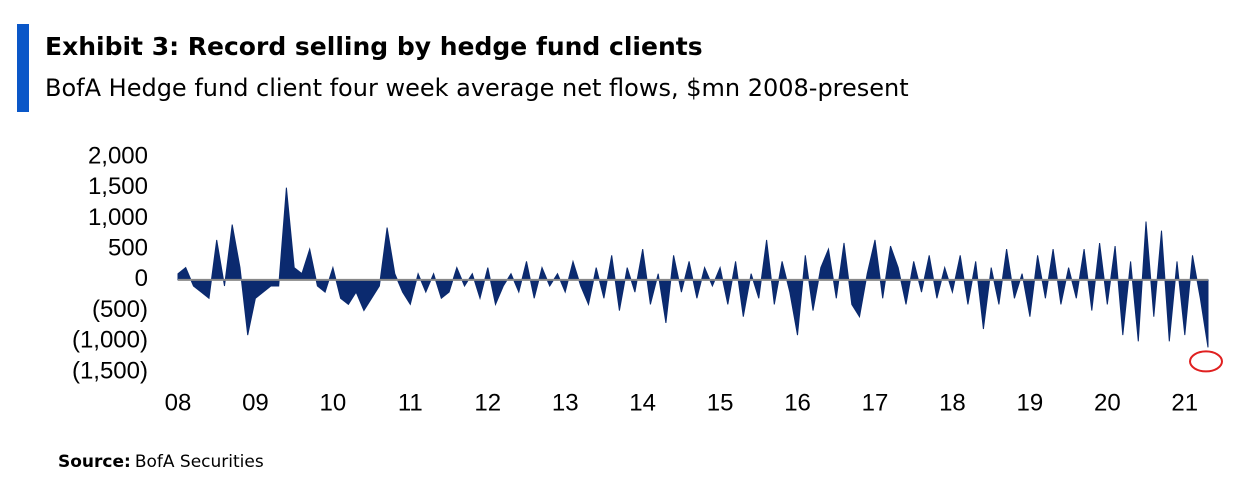  What do you see at coordinates (23, 68) in the screenshot?
I see `accent-bar` at bounding box center [23, 68].